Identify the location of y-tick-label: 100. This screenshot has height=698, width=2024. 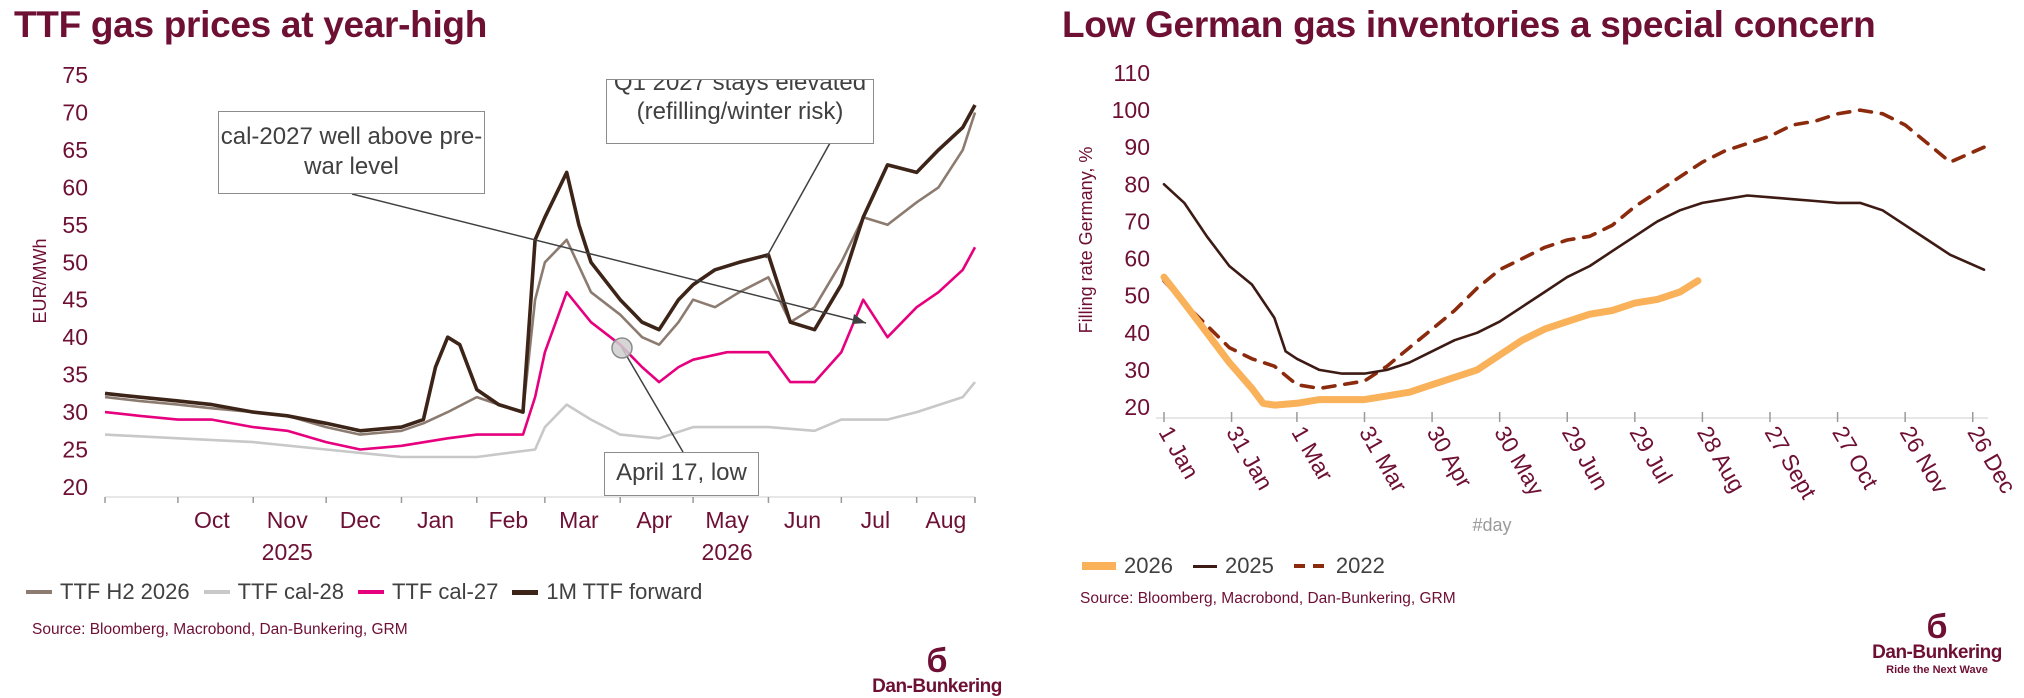
(1131, 110).